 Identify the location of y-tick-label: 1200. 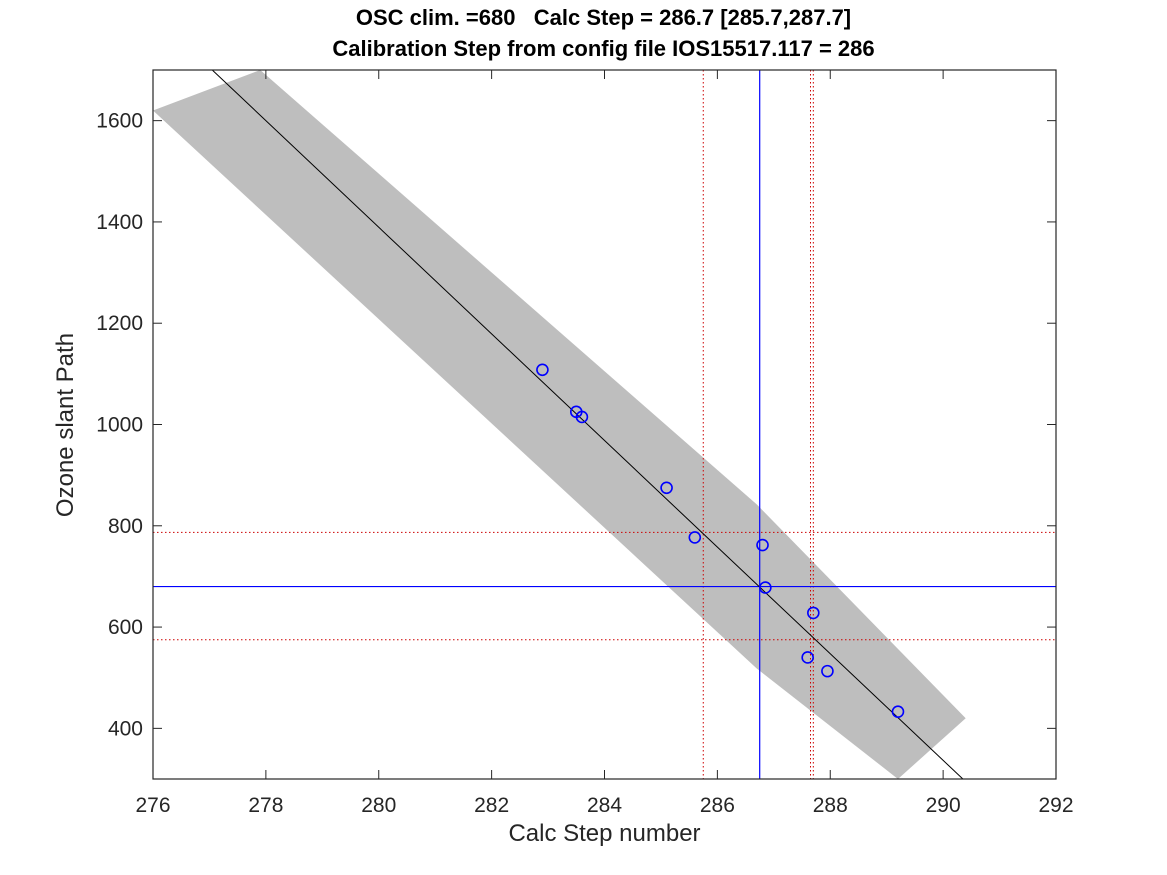
(119, 323).